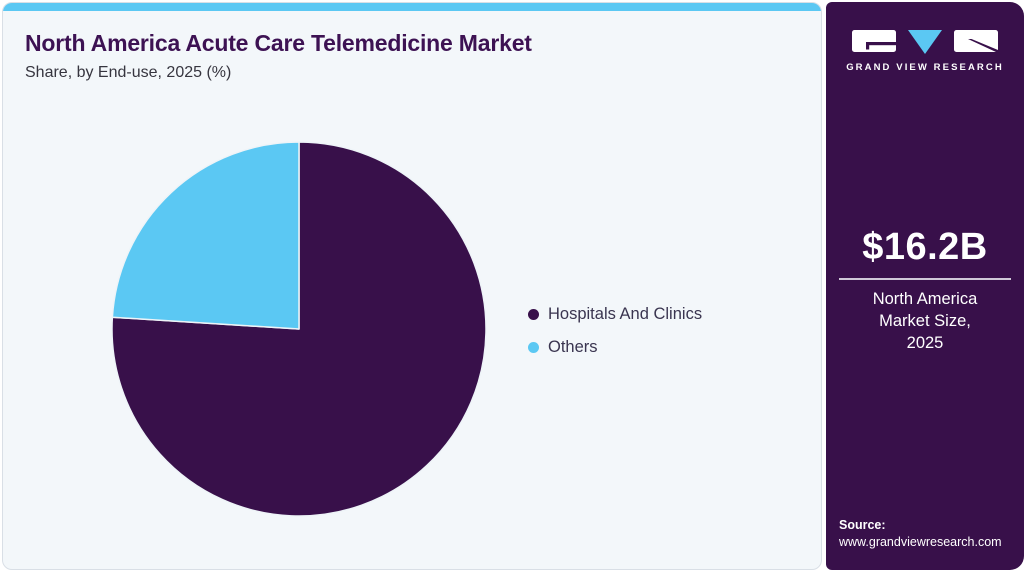 This screenshot has height=576, width=1025. Describe the element at coordinates (615, 331) in the screenshot. I see `legend: Hospitals And Clinics Others` at that location.